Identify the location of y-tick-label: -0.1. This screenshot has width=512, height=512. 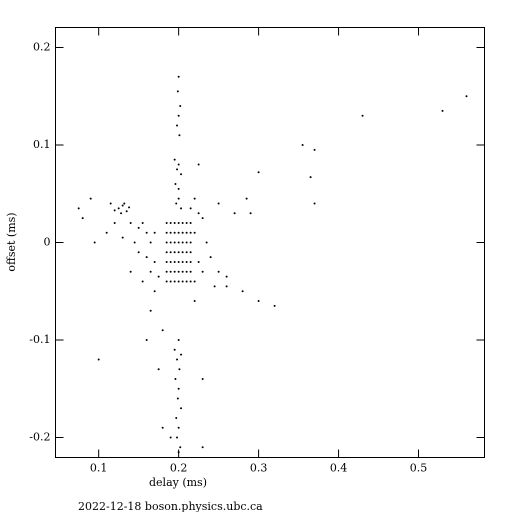
(39, 339).